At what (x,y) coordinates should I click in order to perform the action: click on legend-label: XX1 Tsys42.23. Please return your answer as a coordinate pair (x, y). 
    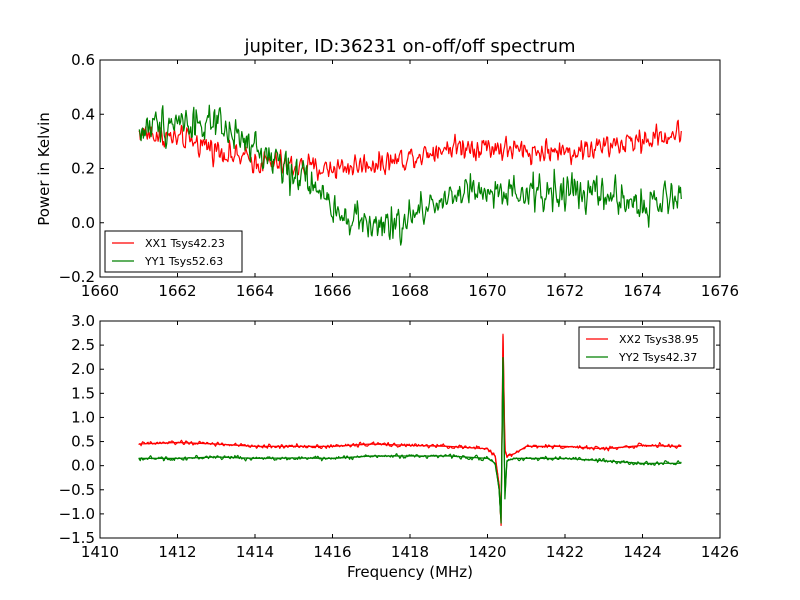
    Looking at the image, I should click on (185, 243).